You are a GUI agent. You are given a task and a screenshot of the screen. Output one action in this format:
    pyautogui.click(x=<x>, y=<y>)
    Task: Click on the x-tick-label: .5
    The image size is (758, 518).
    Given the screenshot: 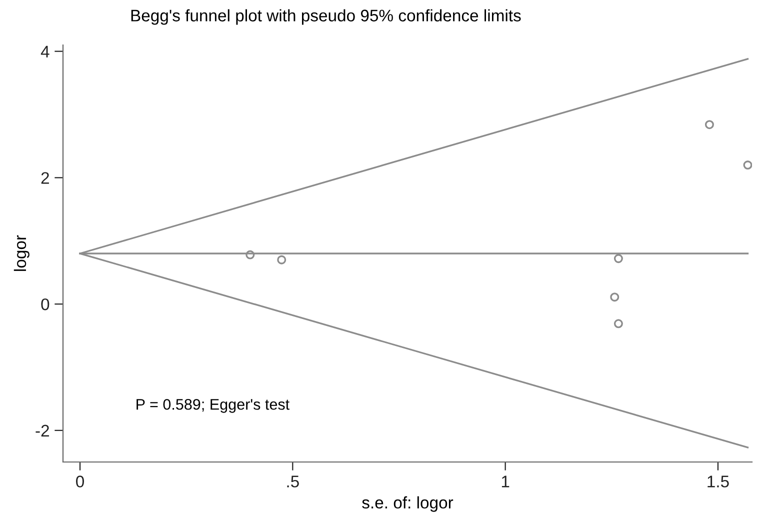 What is the action you would take?
    pyautogui.click(x=293, y=482)
    